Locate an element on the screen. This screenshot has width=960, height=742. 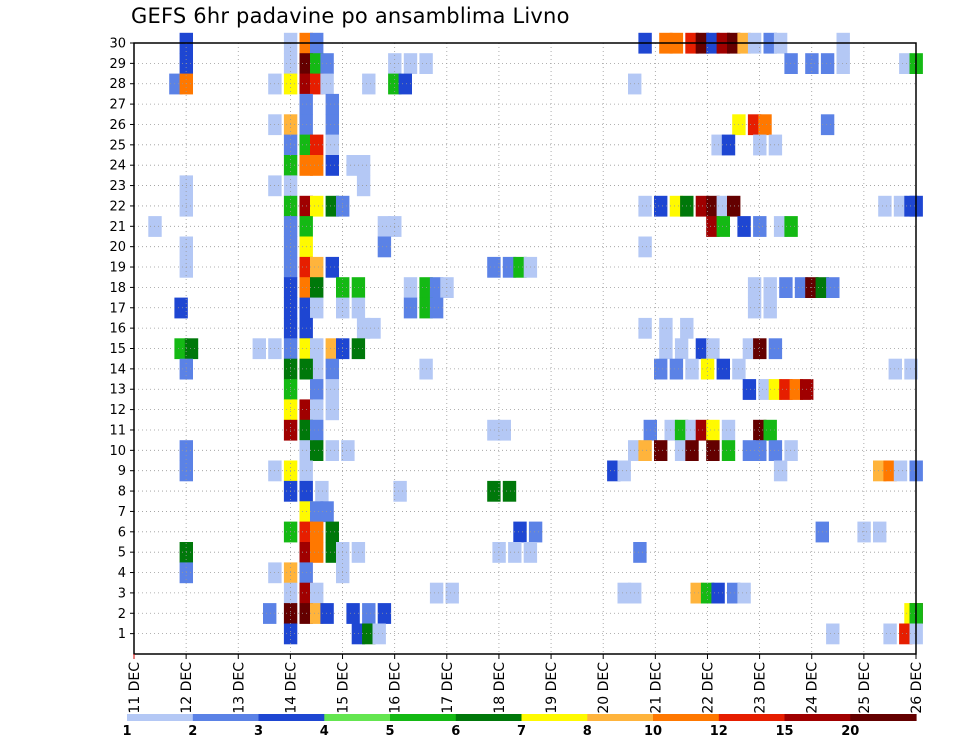
y-tick-label: 12 is located at coordinates (117, 410).